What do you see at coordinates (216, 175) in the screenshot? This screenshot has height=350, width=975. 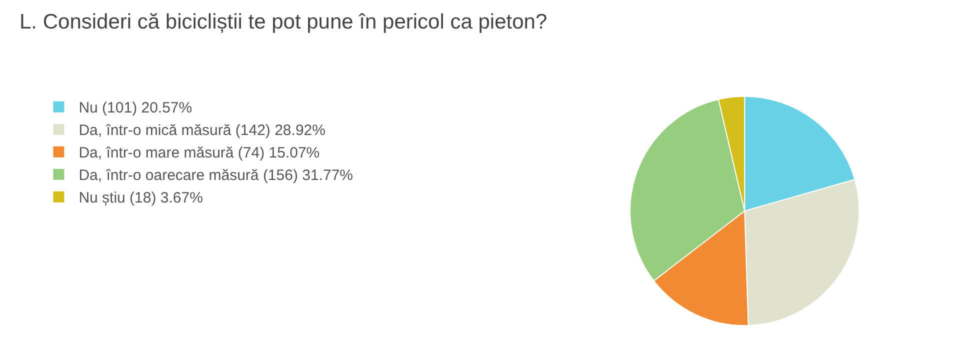 I see `legend-label: Da, într-o oarecare măsură (156) 31.77%` at bounding box center [216, 175].